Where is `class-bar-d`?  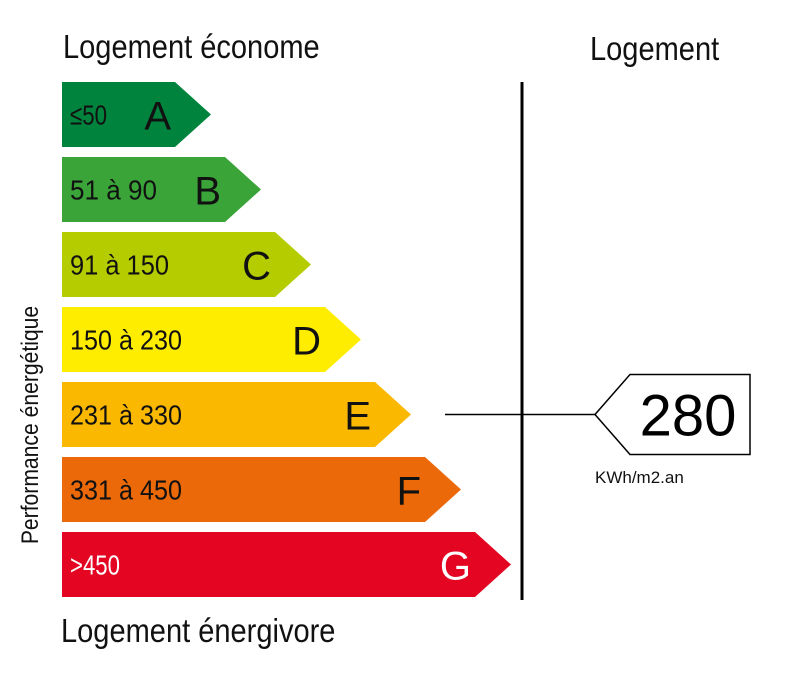
class-bar-d is located at coordinates (211, 339).